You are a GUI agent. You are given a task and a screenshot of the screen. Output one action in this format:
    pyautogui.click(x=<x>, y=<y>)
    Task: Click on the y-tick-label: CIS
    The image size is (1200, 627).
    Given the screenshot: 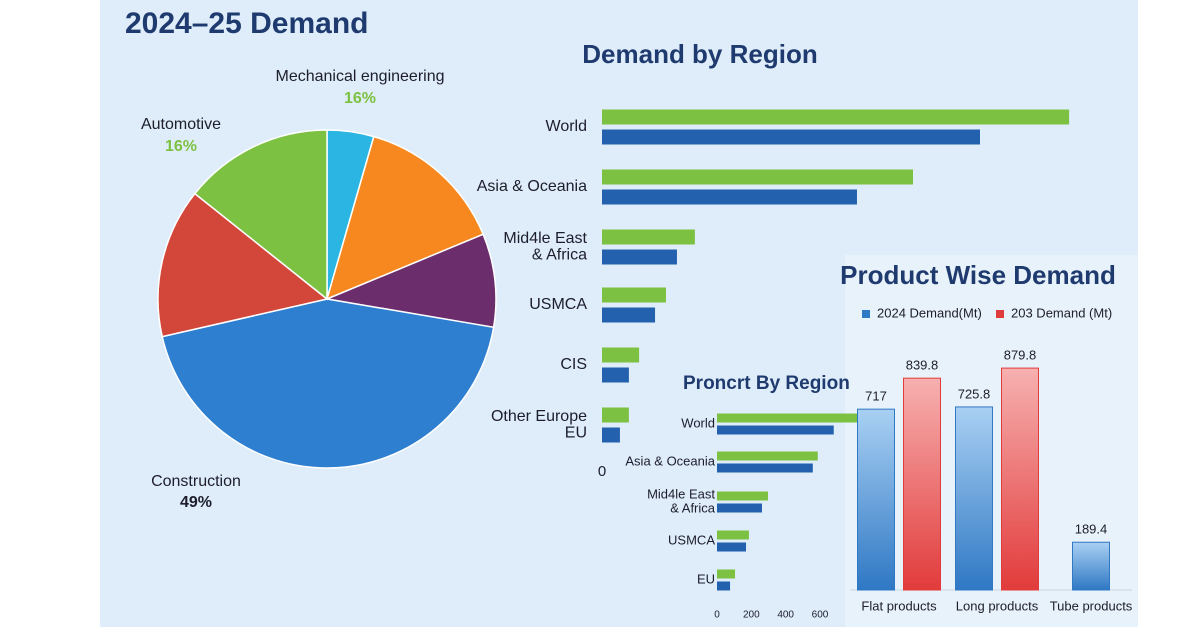 What is the action you would take?
    pyautogui.click(x=573, y=364)
    